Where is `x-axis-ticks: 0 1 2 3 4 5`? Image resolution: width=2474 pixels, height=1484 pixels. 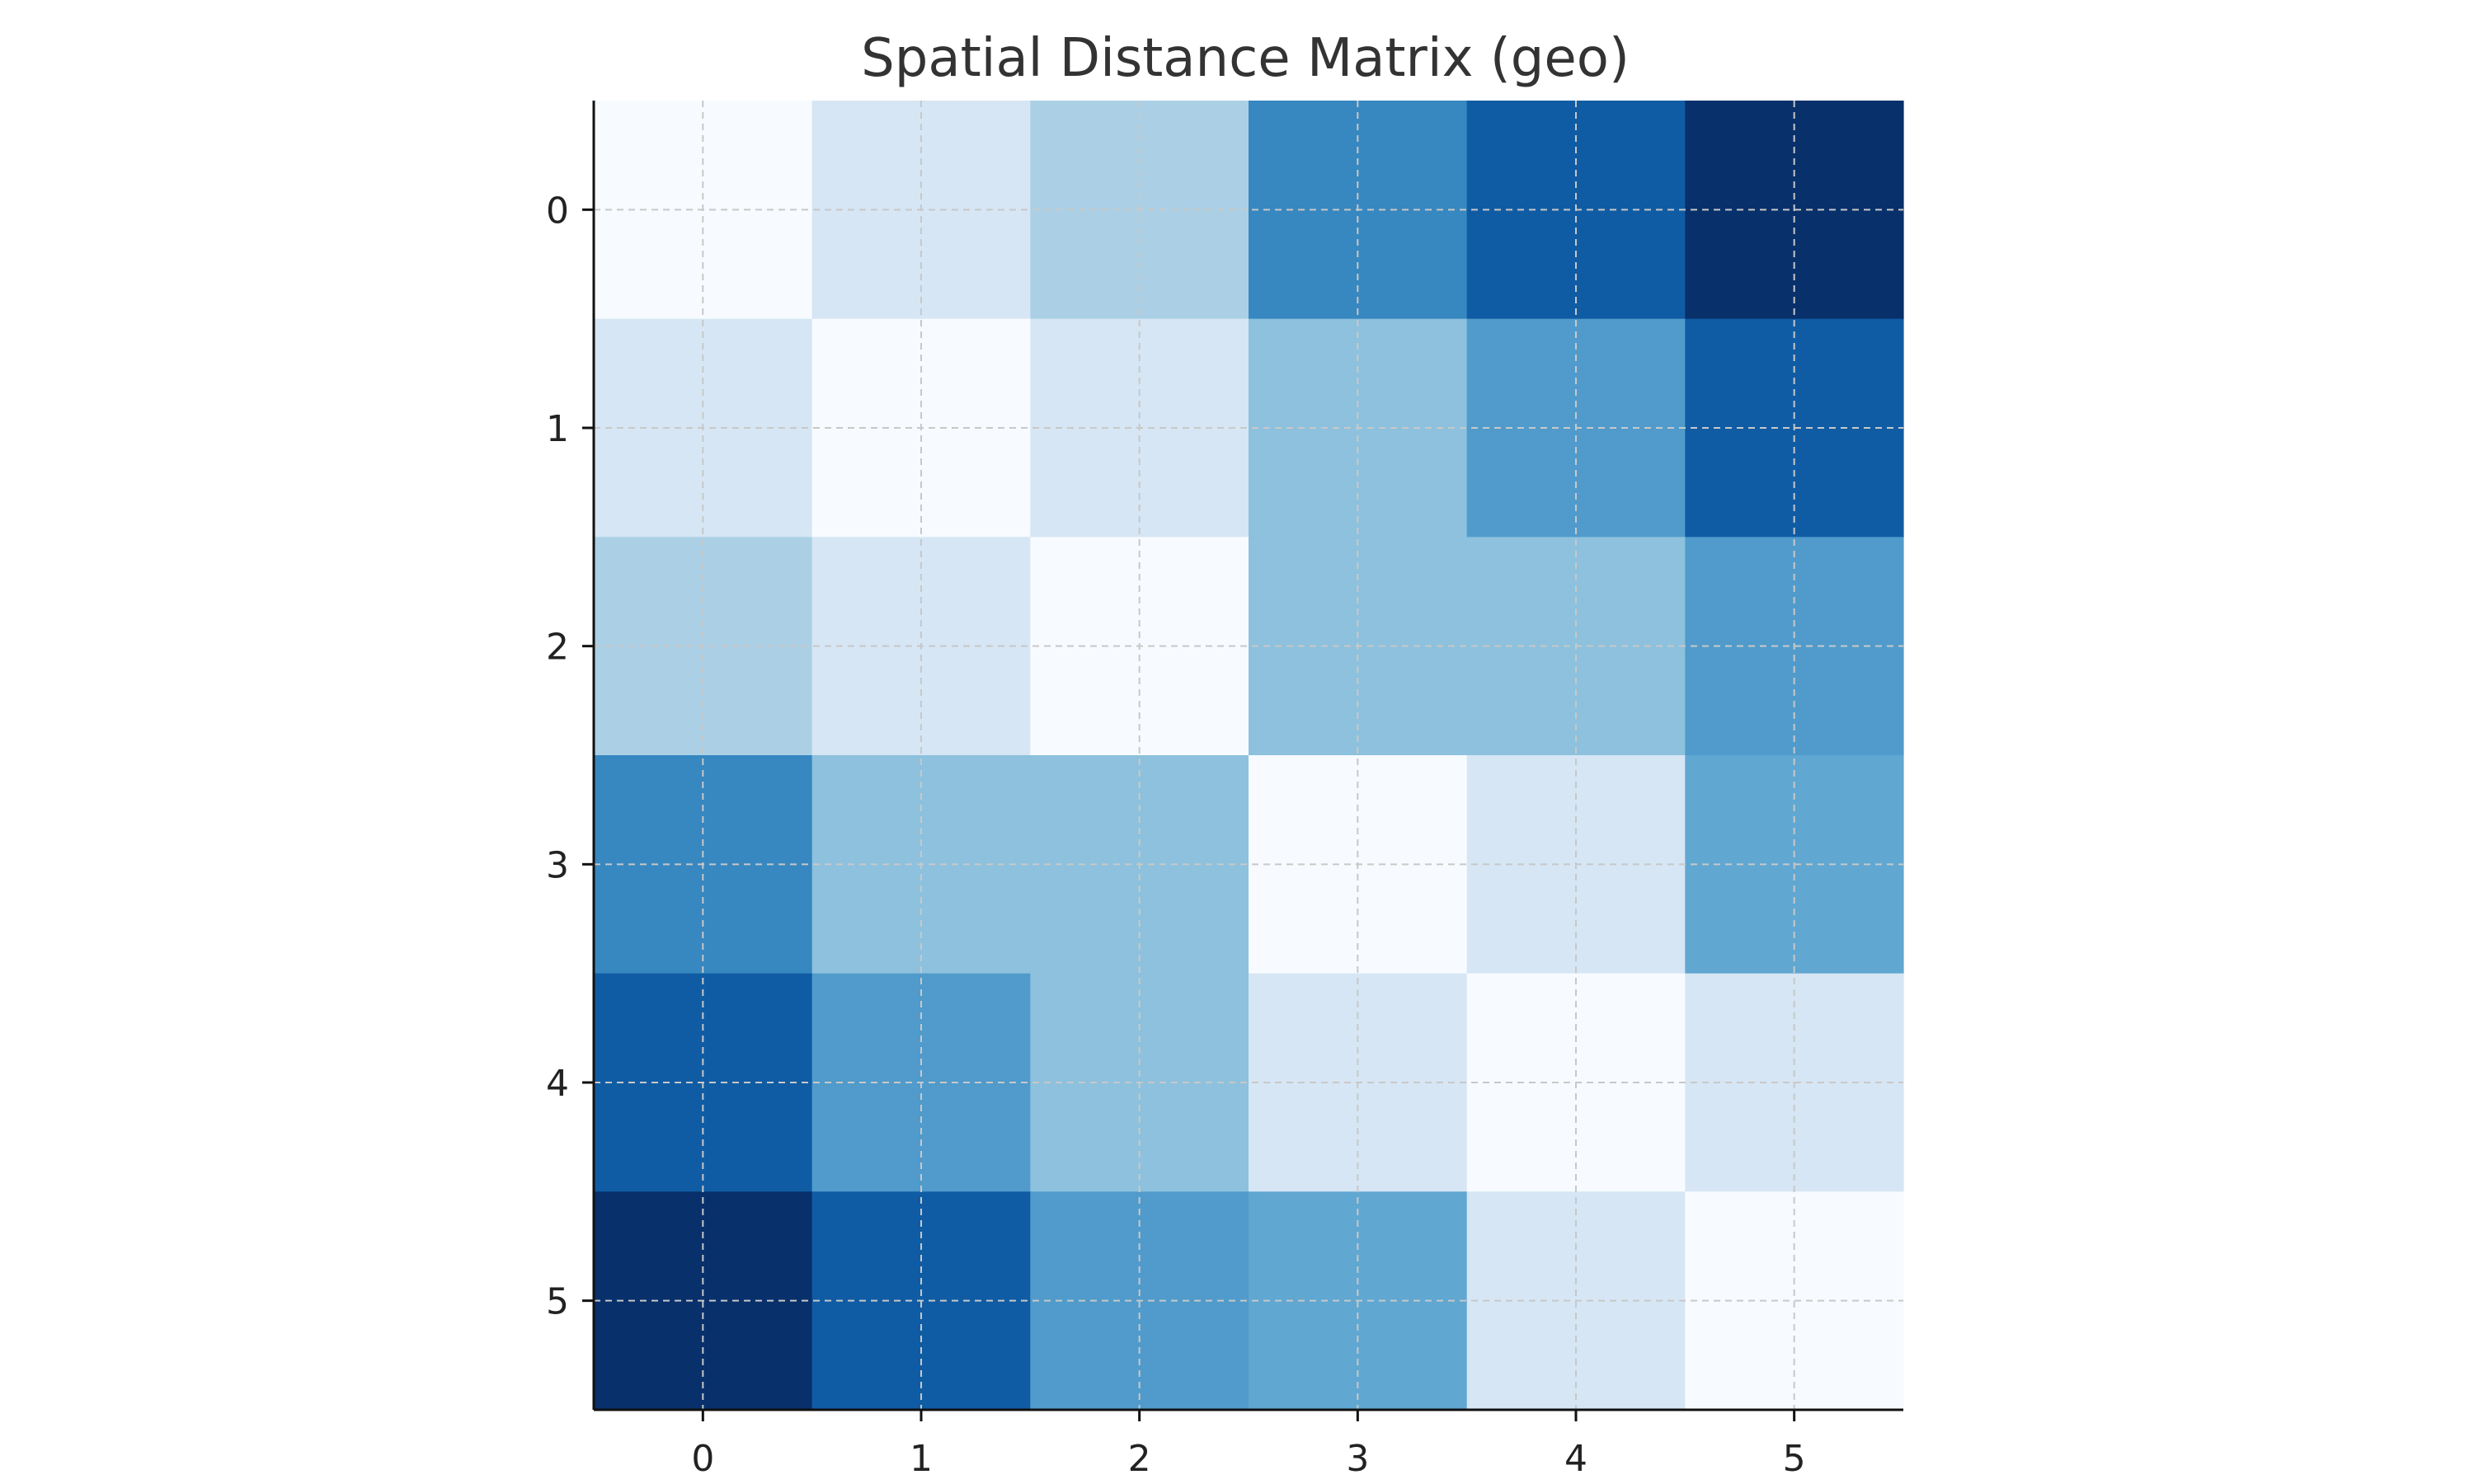
x-axis-ticks: 0 1 2 3 4 5 is located at coordinates (1248, 1445).